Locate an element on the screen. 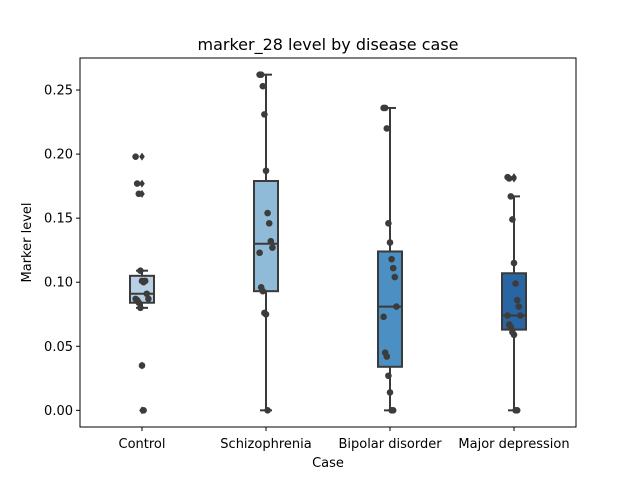 The image size is (640, 480). x-axis-label: Case is located at coordinates (328, 463).